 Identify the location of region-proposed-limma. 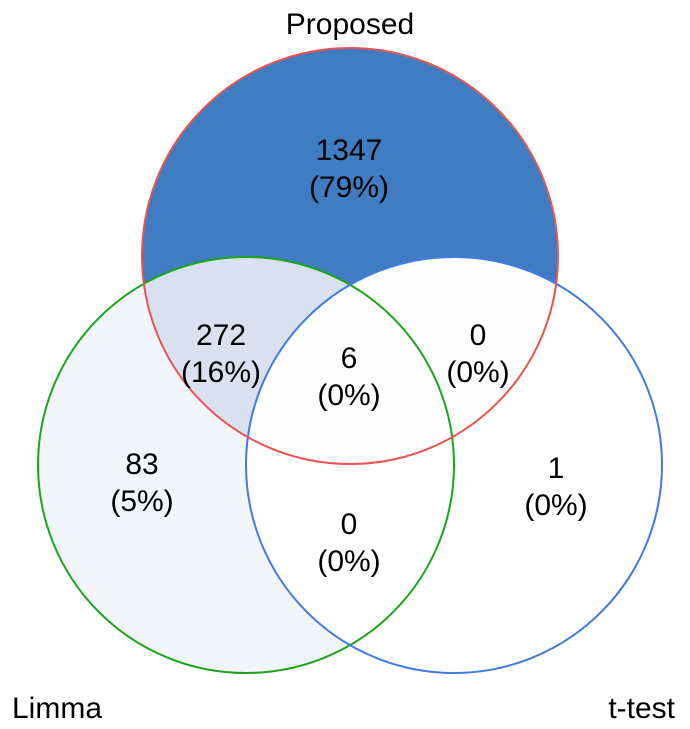
(298, 360).